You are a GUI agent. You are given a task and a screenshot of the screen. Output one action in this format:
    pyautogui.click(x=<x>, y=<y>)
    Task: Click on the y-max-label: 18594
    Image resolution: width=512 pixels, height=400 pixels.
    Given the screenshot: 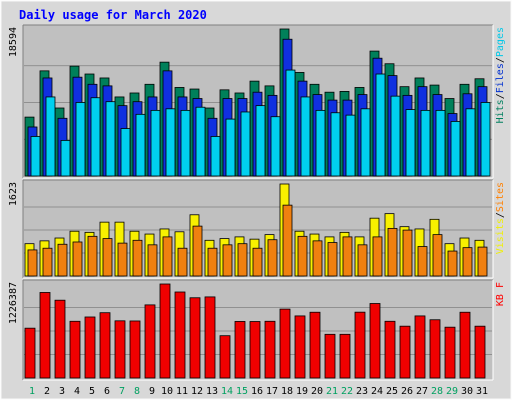 What is the action you would take?
    pyautogui.click(x=13, y=42)
    